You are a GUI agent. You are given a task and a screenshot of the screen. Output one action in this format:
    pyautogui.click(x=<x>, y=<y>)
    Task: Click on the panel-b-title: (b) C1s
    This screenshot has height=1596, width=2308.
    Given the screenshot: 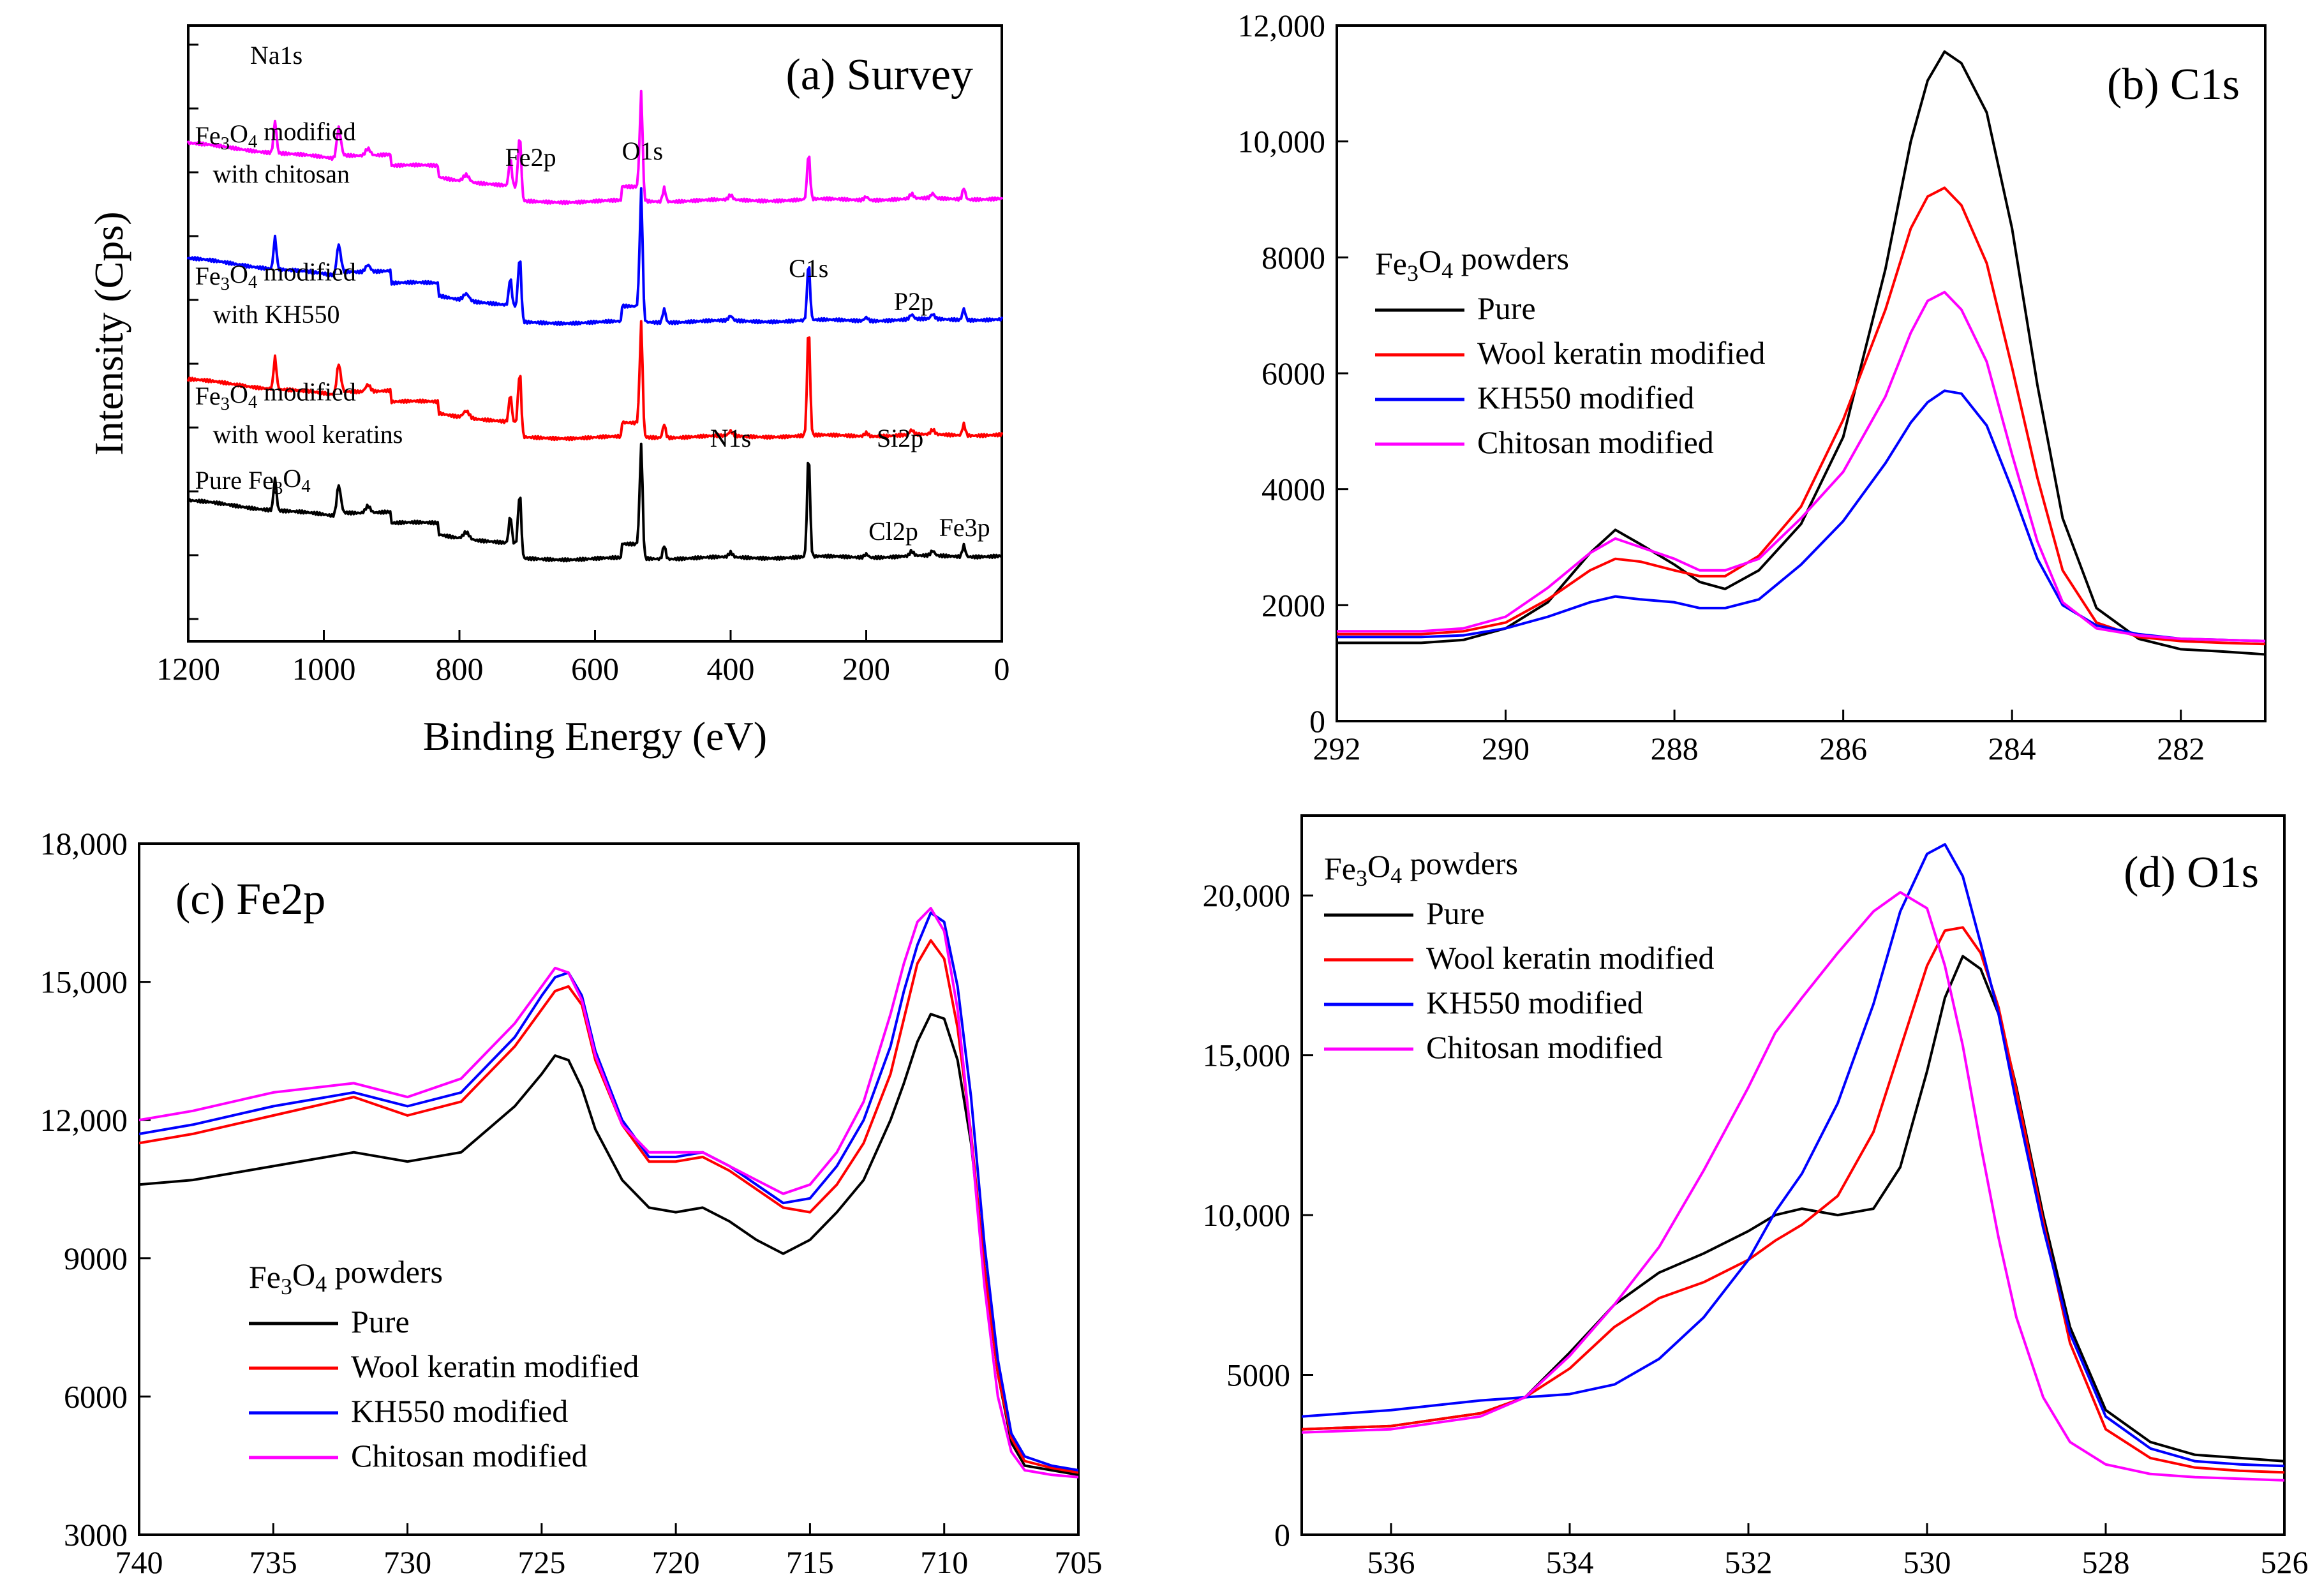 What is the action you would take?
    pyautogui.click(x=2173, y=85)
    